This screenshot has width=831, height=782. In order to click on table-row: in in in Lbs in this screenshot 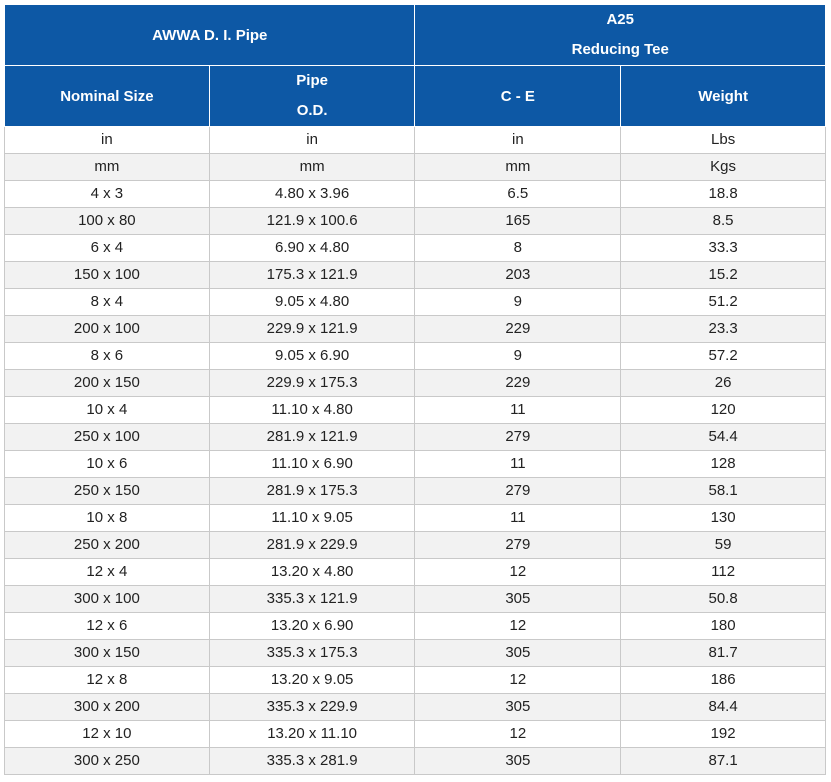, I will do `click(415, 140)`.